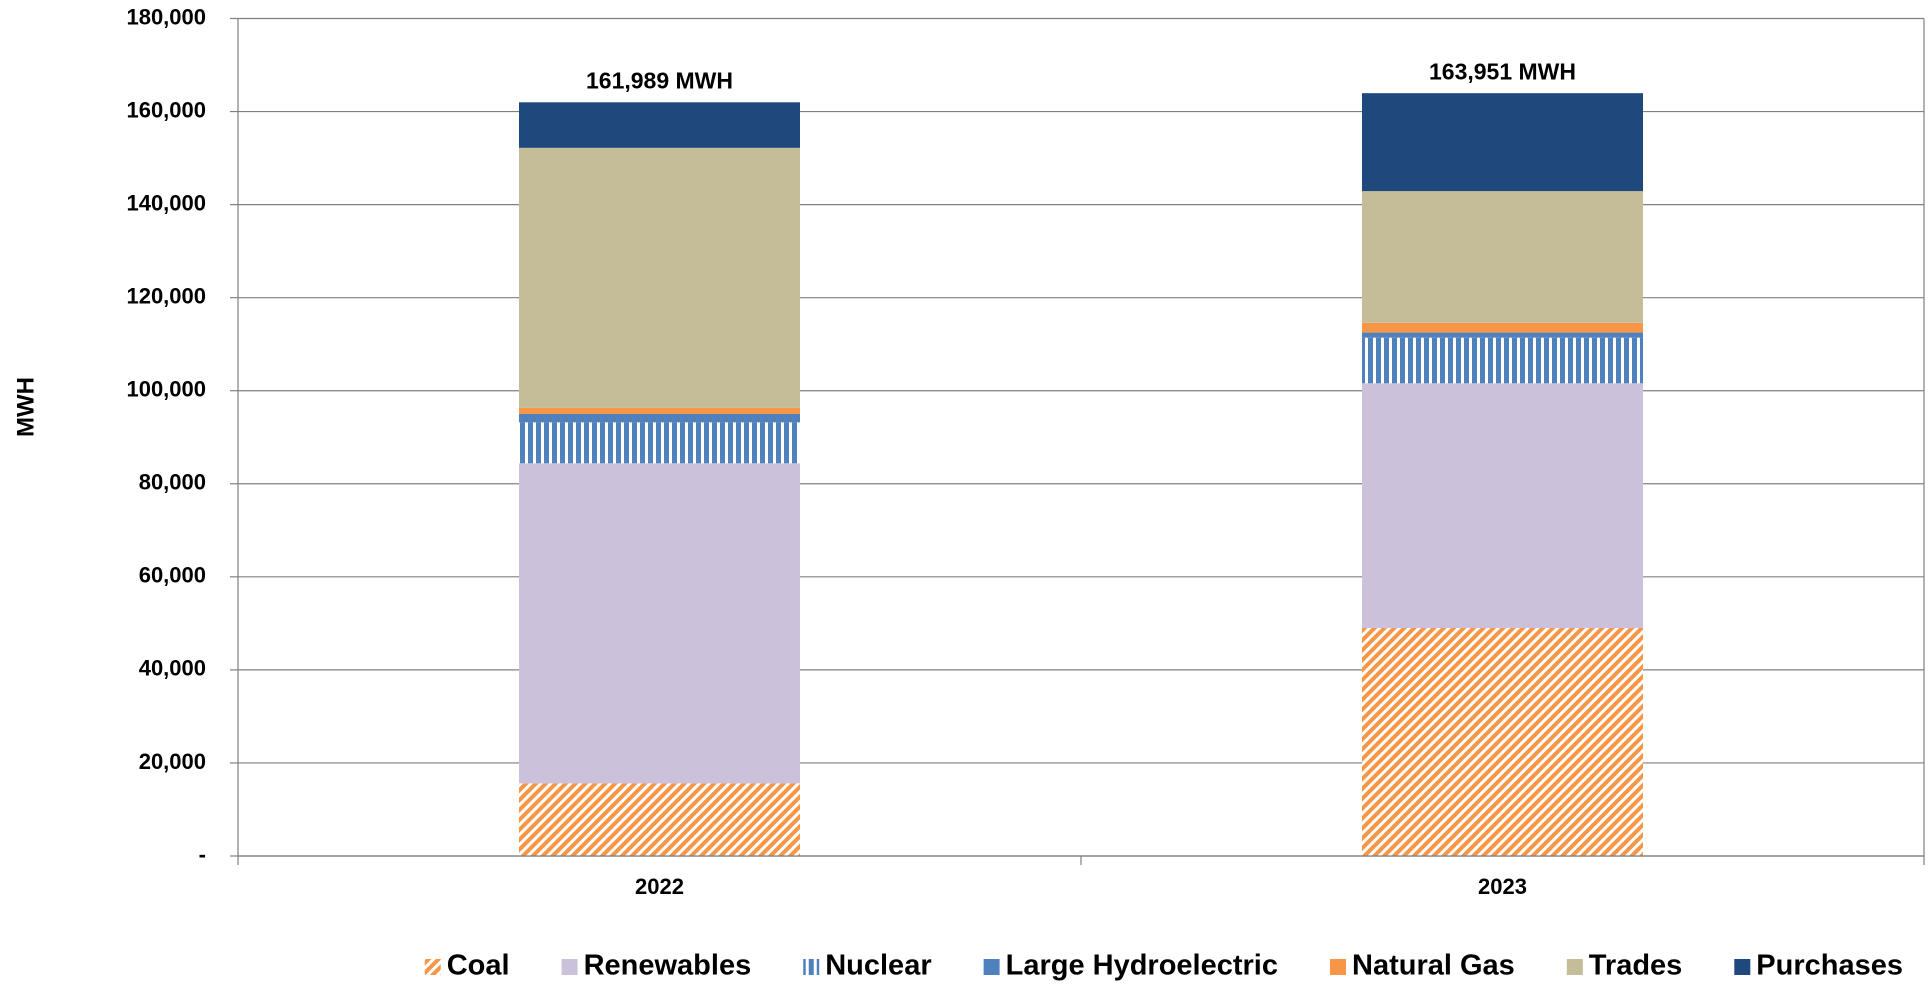 This screenshot has height=992, width=1932. I want to click on legend-label: Renewables, so click(668, 966).